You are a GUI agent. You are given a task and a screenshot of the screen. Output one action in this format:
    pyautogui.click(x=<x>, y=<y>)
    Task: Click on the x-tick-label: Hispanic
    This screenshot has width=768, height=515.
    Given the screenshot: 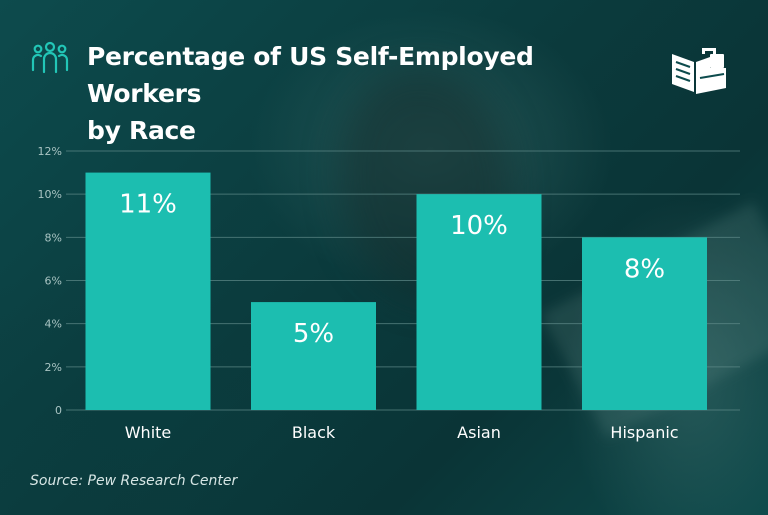 What is the action you would take?
    pyautogui.click(x=644, y=432)
    